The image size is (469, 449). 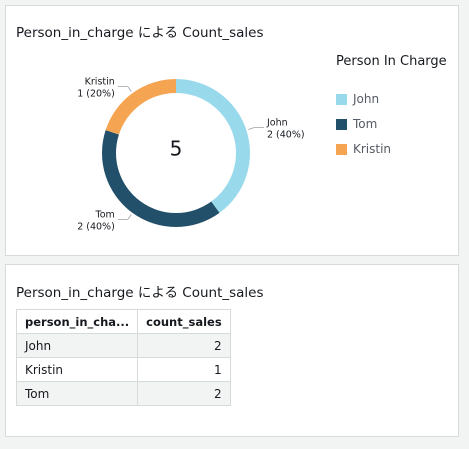 I want to click on table-row: Kristin 1, so click(x=123, y=369).